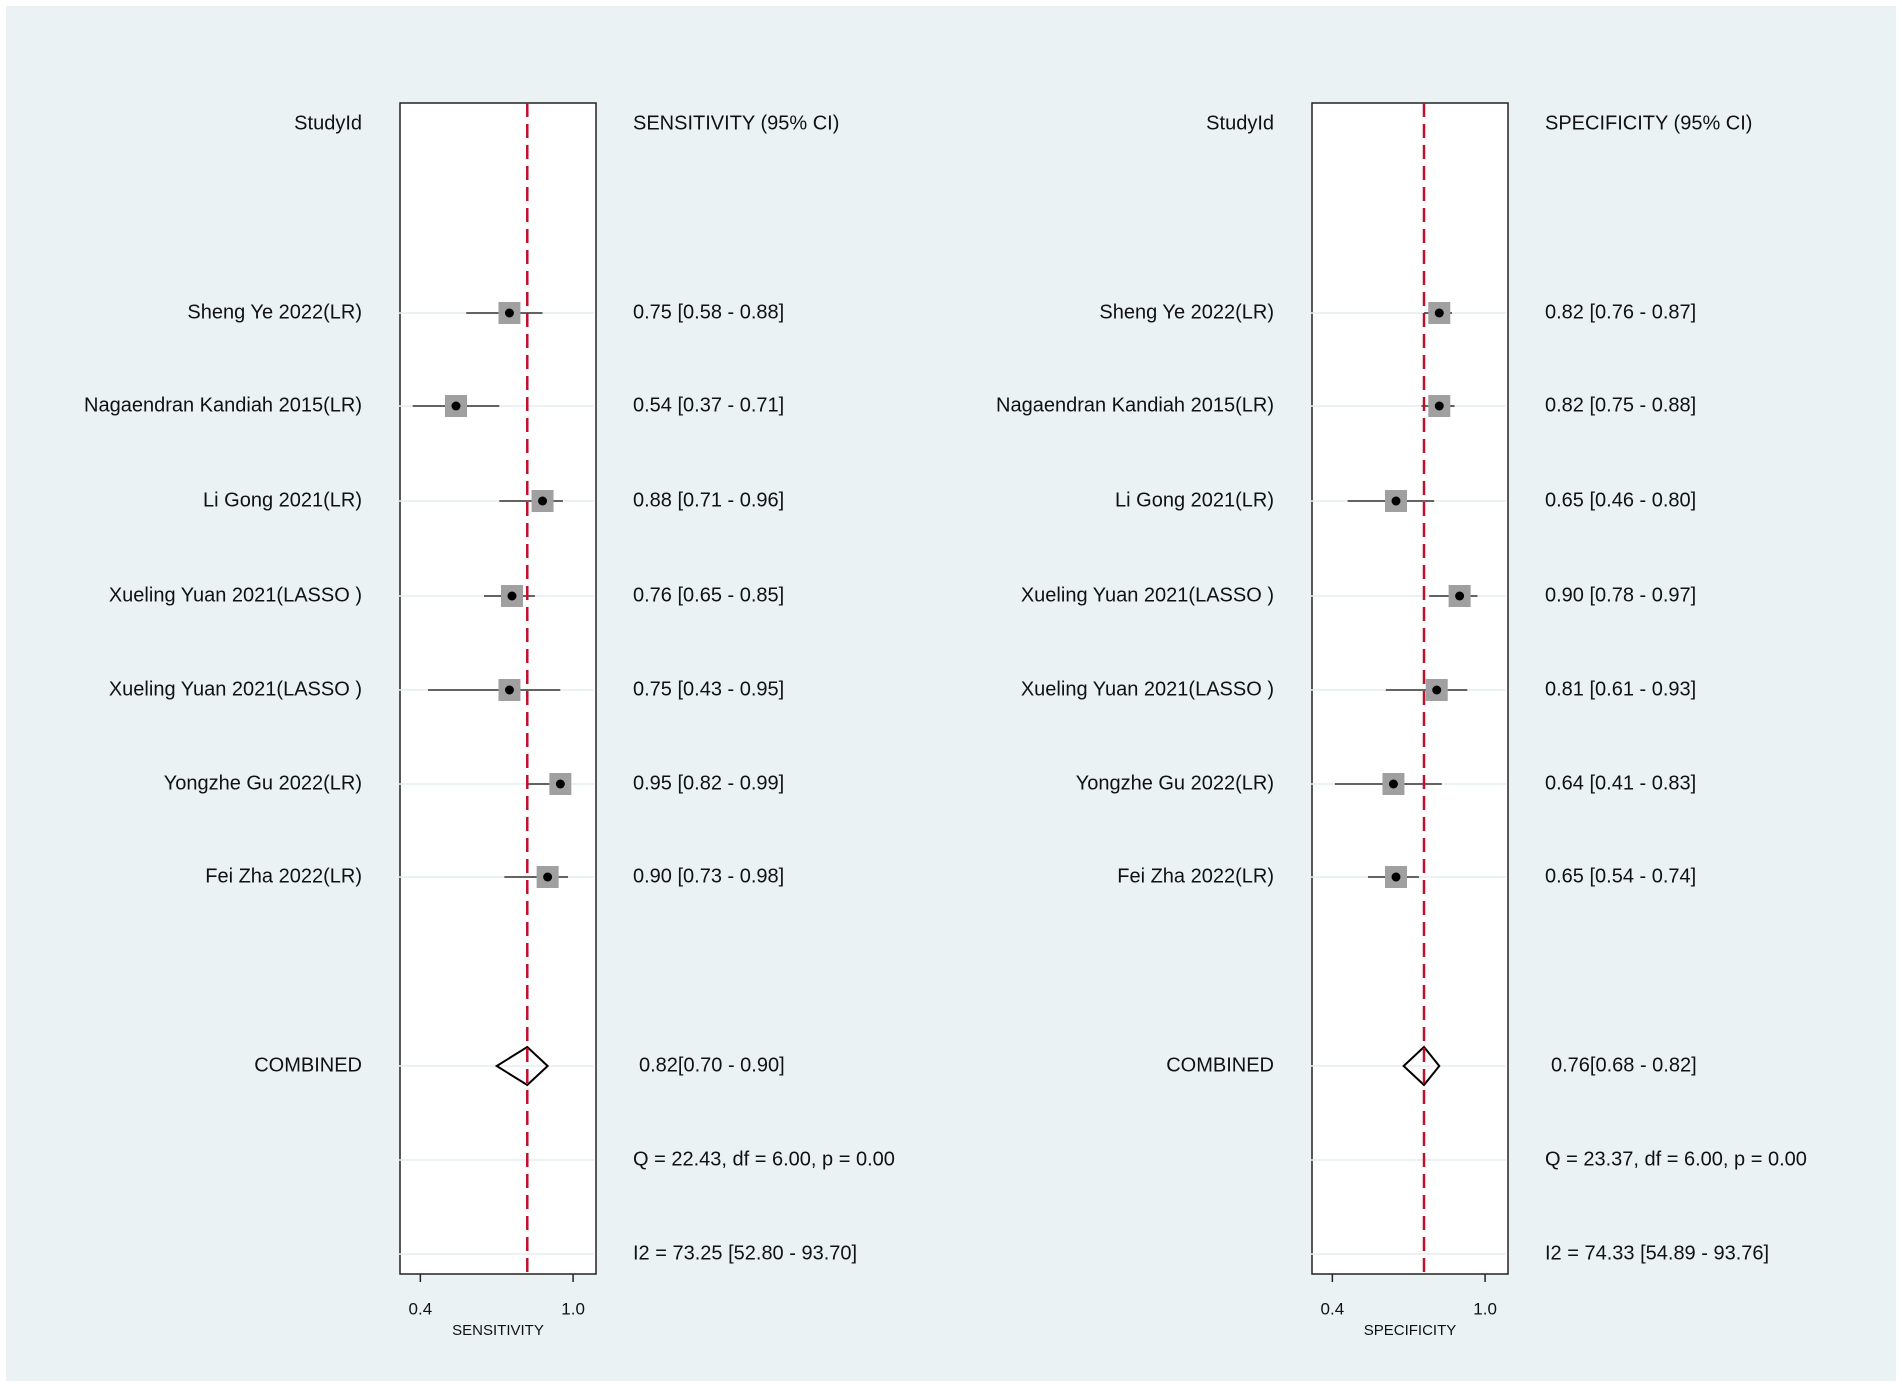 Image resolution: width=1902 pixels, height=1387 pixels. I want to click on heterogeneity-stat: Q = 22.43, df = 6.00, p = 0.00, so click(764, 1159).